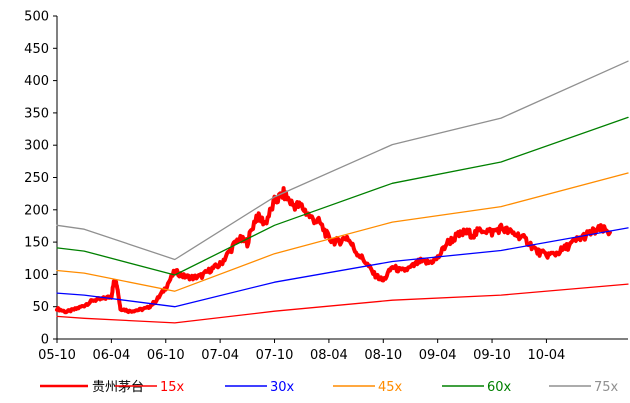 This screenshot has height=403, width=630. What do you see at coordinates (36, 81) in the screenshot?
I see `y-tick-label: 400` at bounding box center [36, 81].